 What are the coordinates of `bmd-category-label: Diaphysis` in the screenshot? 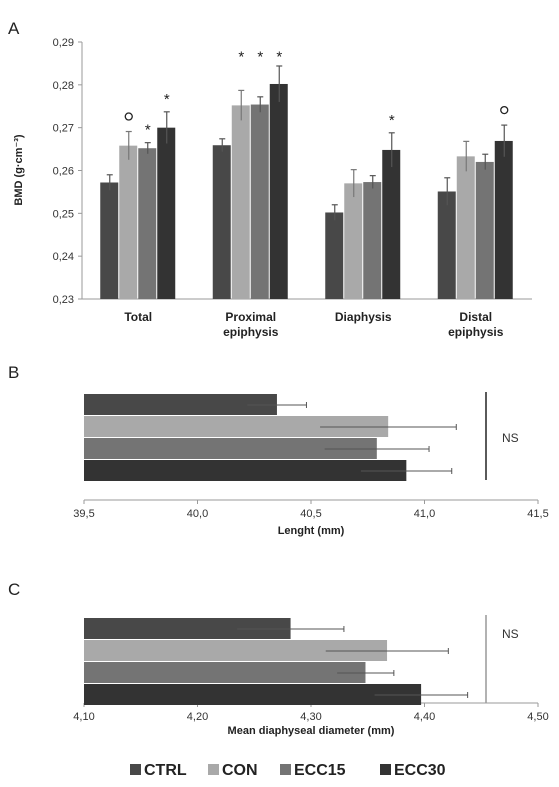 It's located at (363, 317).